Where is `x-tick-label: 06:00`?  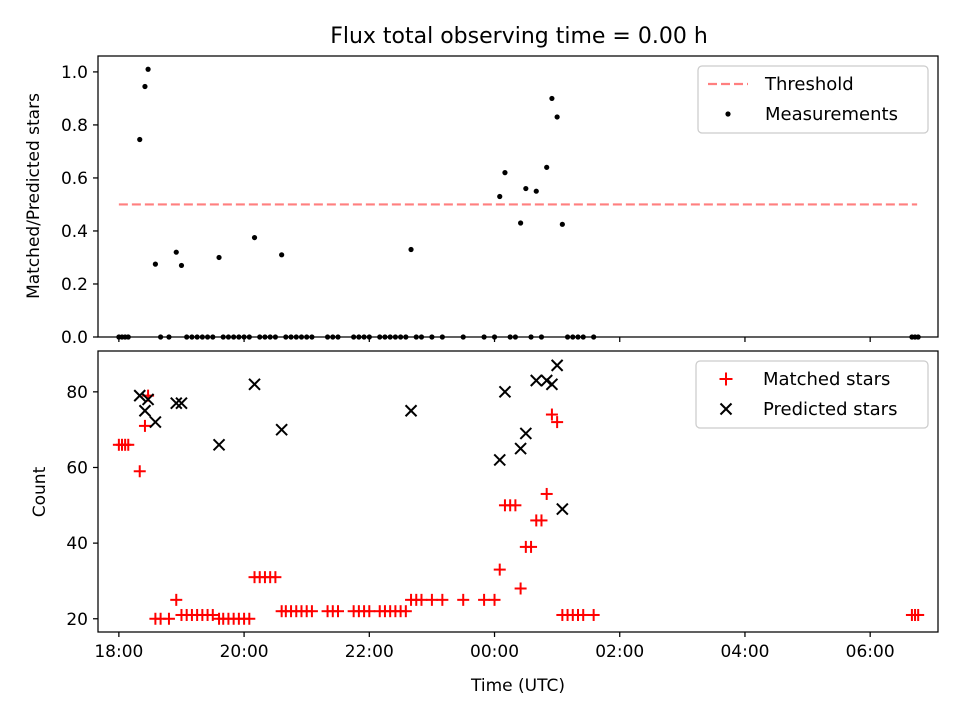
x-tick-label: 06:00 is located at coordinates (870, 652).